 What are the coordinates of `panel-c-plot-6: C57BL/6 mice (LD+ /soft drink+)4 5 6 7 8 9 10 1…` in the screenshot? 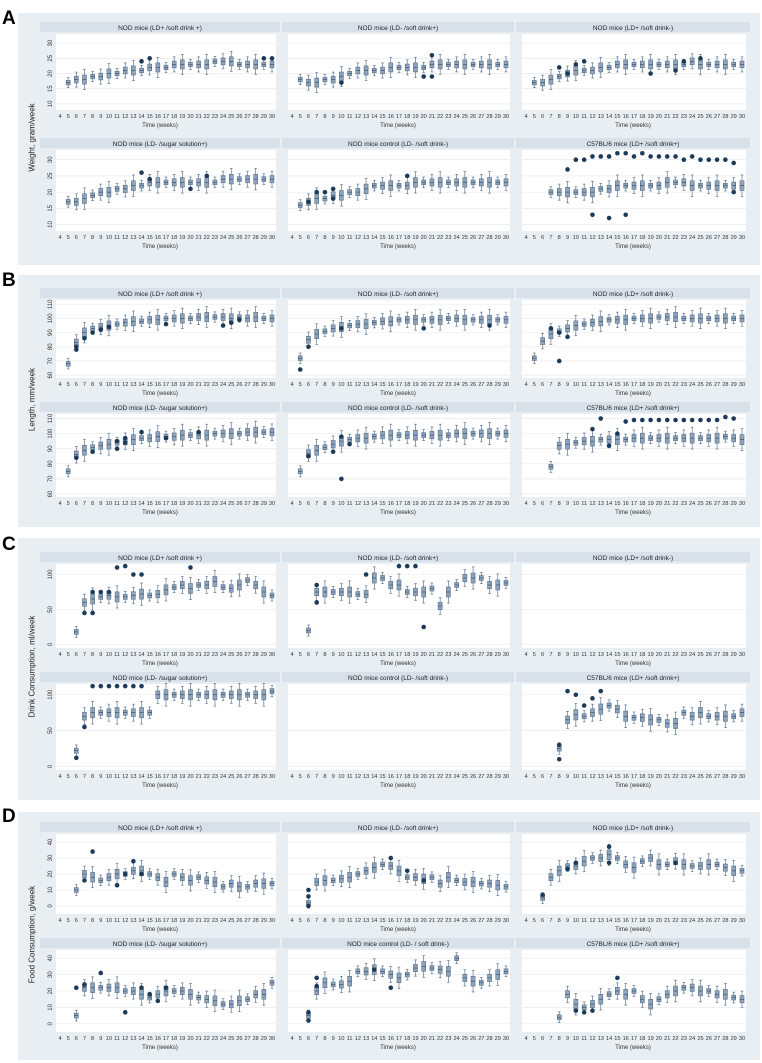 It's located at (633, 730).